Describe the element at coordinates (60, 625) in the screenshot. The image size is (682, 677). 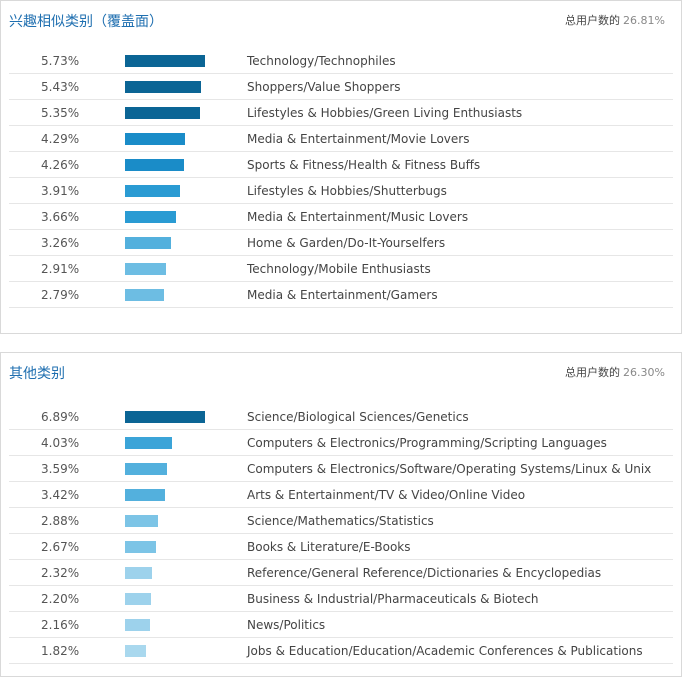
I see `category-percentage: 2.16%` at that location.